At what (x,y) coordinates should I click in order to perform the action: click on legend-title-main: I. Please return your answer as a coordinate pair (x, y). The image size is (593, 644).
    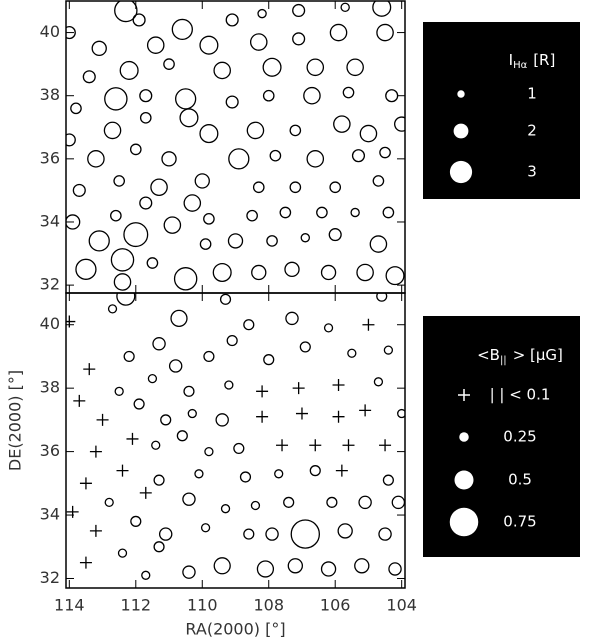
    Looking at the image, I should click on (511, 60).